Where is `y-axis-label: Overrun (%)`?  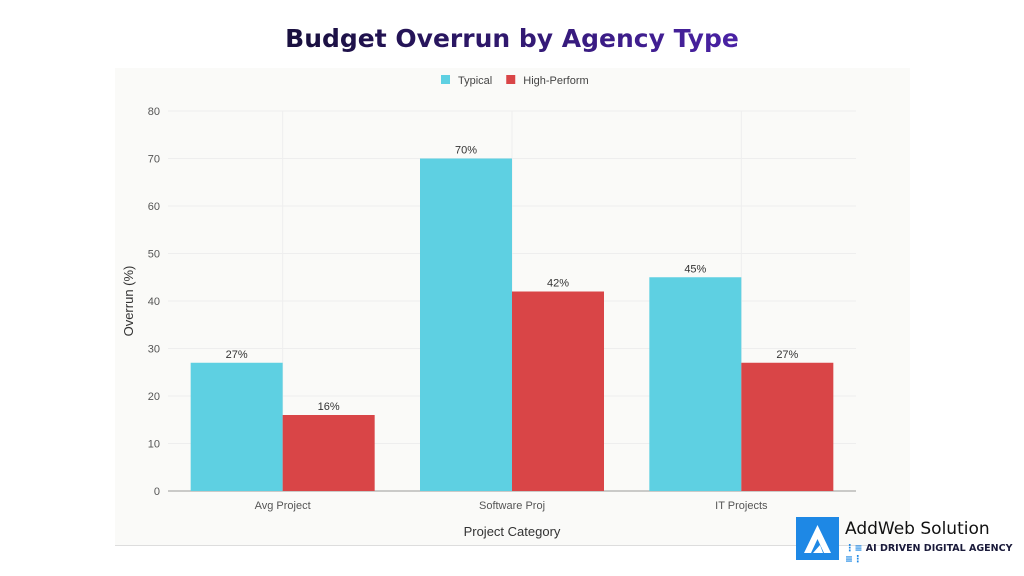
y-axis-label: Overrun (%) is located at coordinates (128, 301).